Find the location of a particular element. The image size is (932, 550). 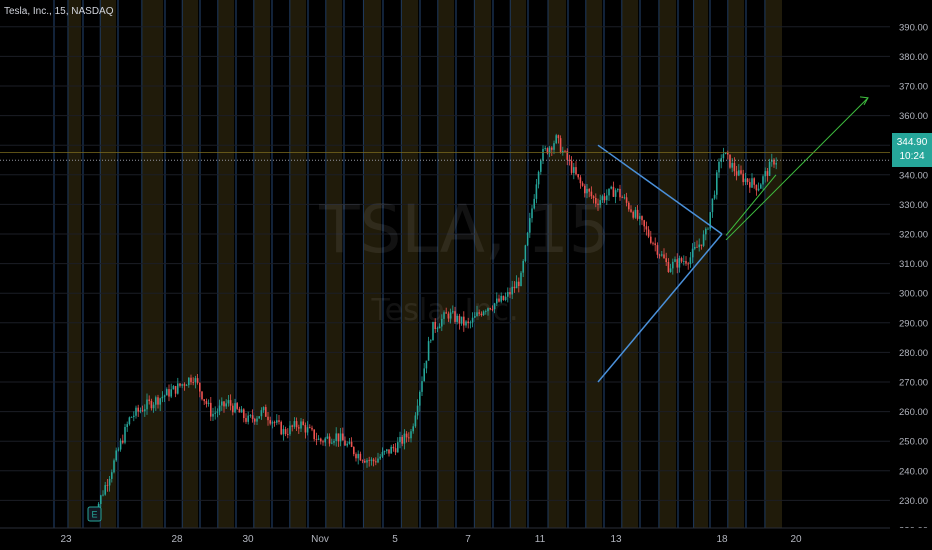

support-trendline is located at coordinates (751, 205).